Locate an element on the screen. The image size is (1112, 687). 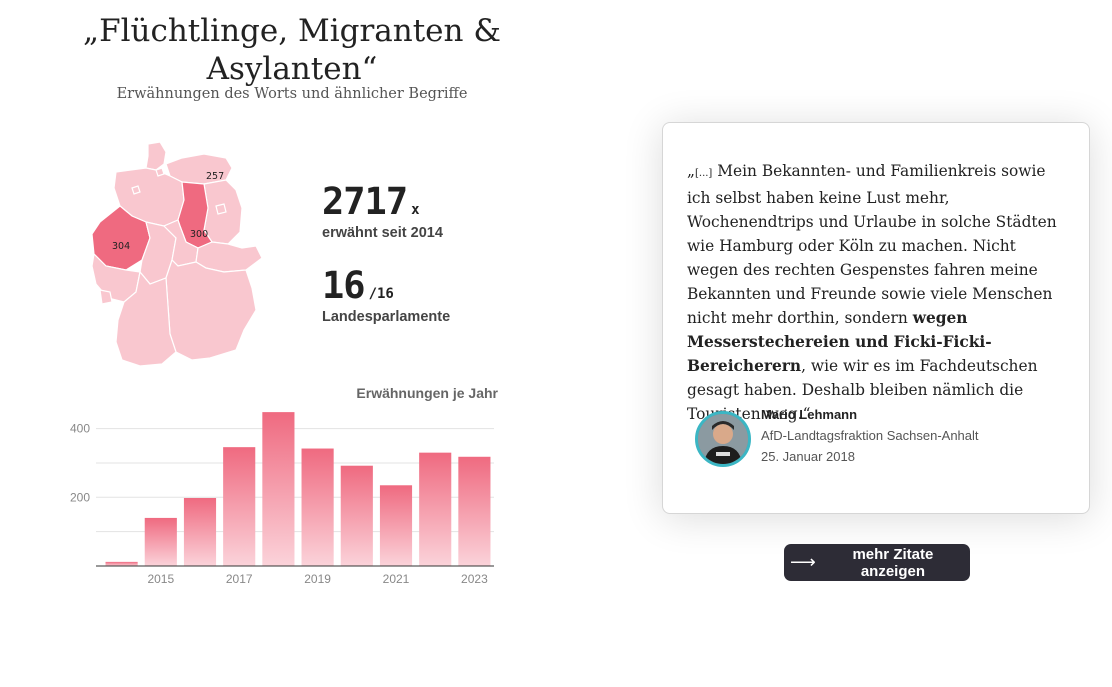
parliaments-stat: 16/16 Landesparlamente is located at coordinates (386, 294).